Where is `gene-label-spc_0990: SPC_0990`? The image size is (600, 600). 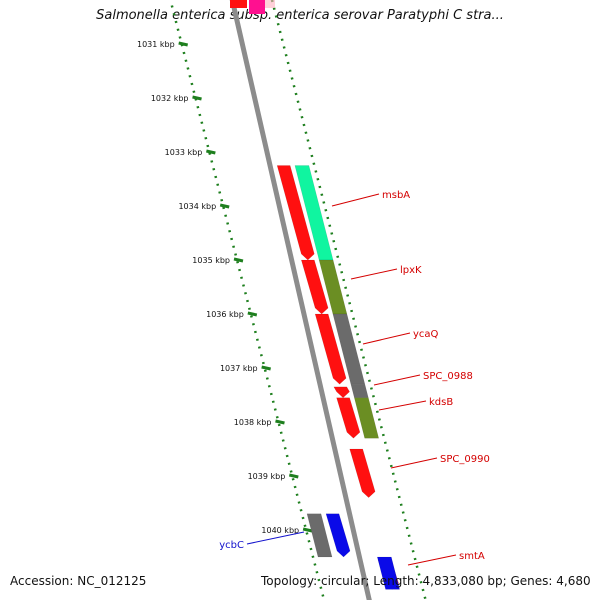 gene-label-spc_0990: SPC_0990 is located at coordinates (465, 459).